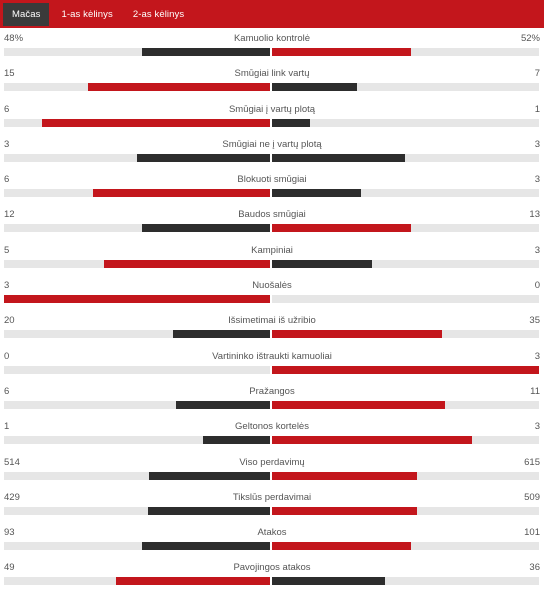  Describe the element at coordinates (12, 497) in the screenshot. I see `home-value: 429` at that location.